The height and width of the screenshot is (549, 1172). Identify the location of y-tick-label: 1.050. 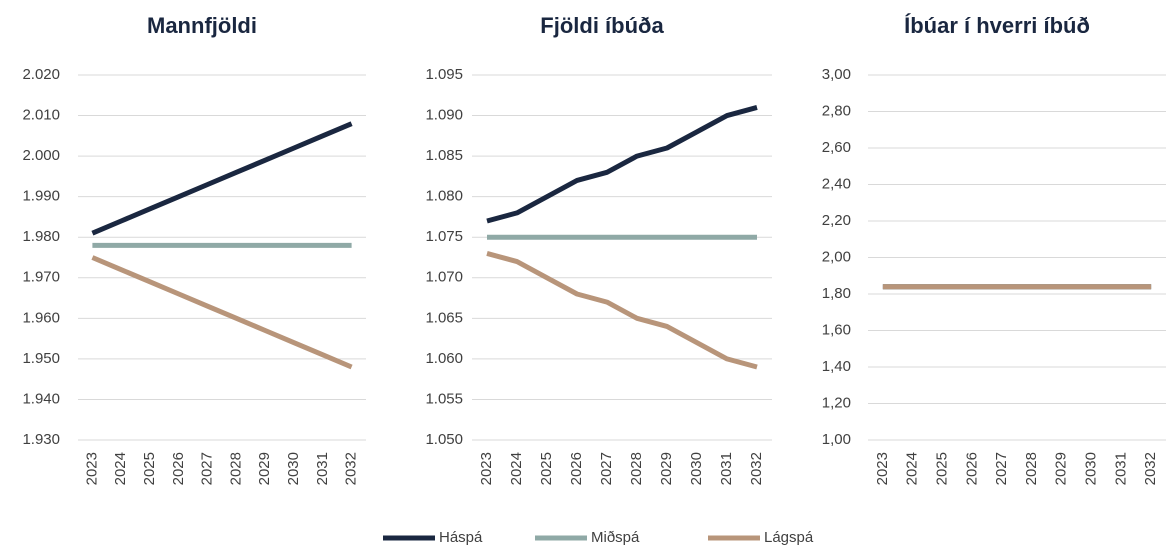
(444, 439).